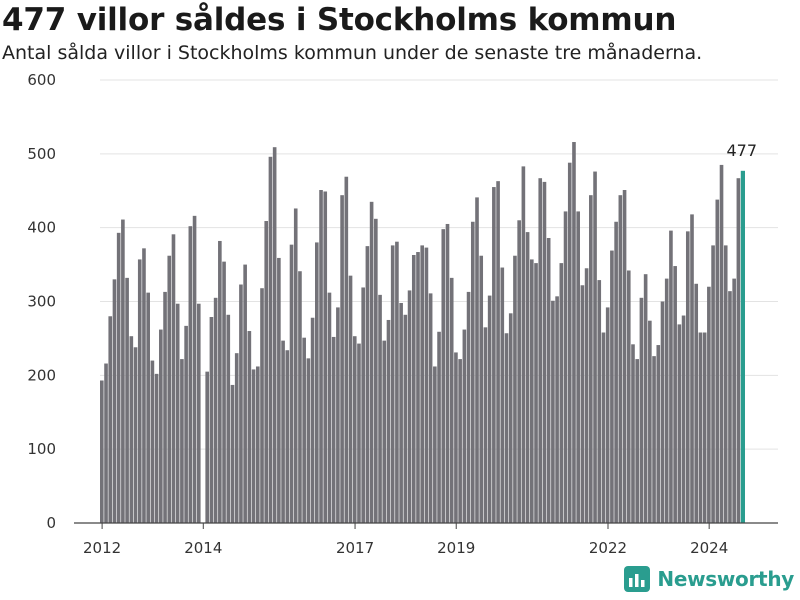 This screenshot has height=600, width=800. Describe the element at coordinates (203, 548) in the screenshot. I see `x-tick-label: 2014` at that location.